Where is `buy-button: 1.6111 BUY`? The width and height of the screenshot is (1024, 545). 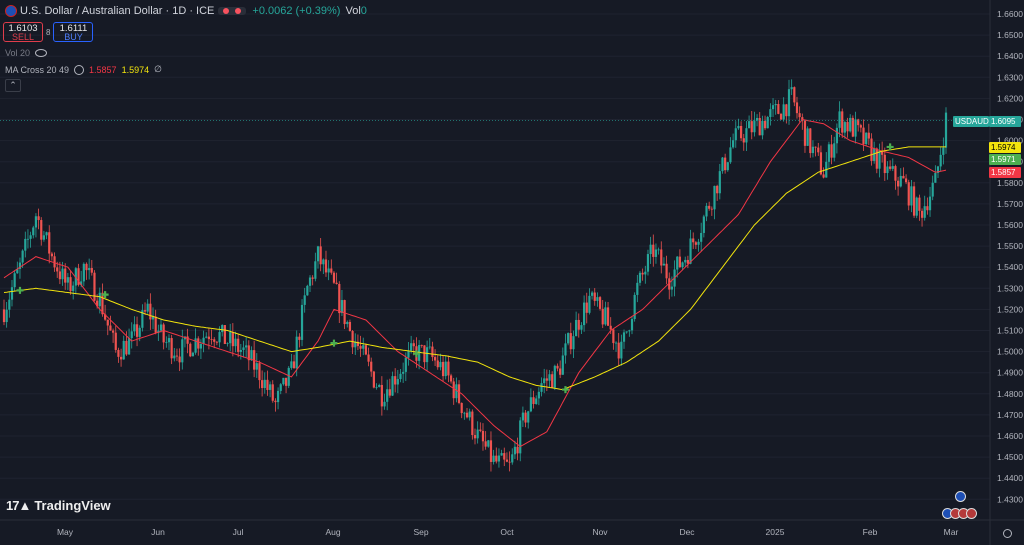 buy-button: 1.6111 BUY is located at coordinates (73, 32).